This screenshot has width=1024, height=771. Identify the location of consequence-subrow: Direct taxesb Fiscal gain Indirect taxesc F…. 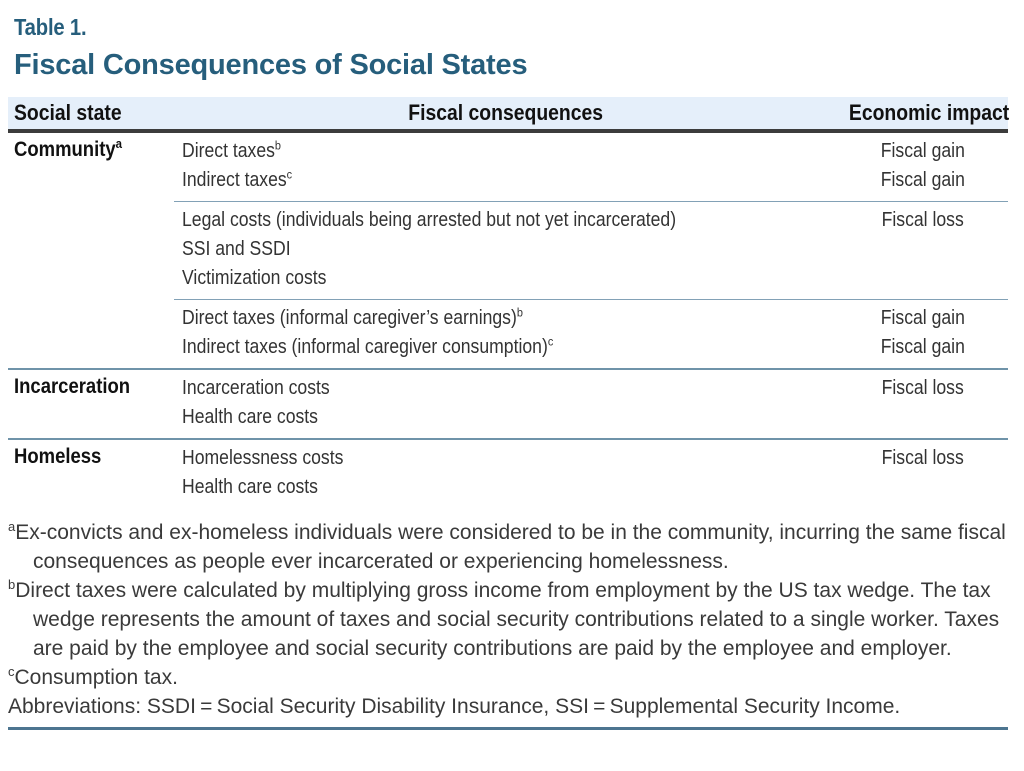
(591, 167).